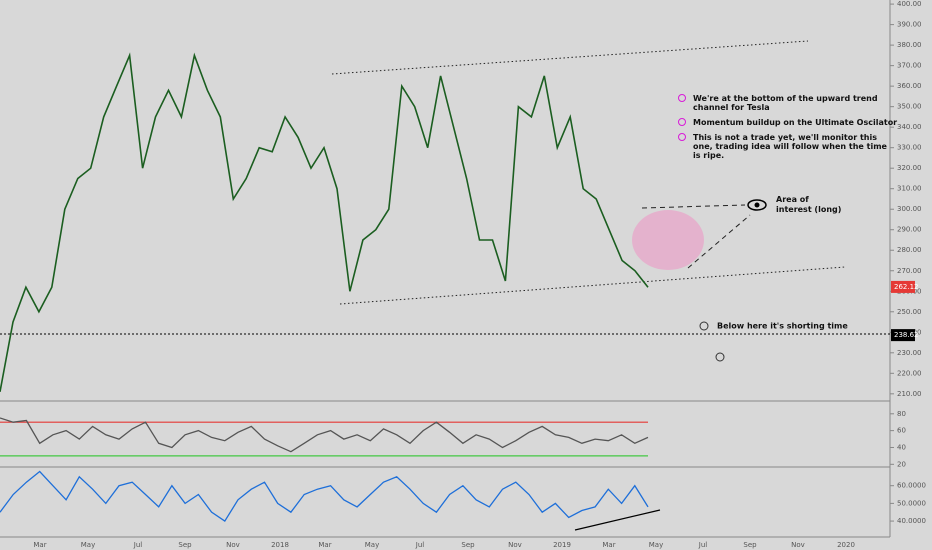 The height and width of the screenshot is (550, 932). What do you see at coordinates (562, 545) in the screenshot?
I see `x-tick-label: 2019` at bounding box center [562, 545].